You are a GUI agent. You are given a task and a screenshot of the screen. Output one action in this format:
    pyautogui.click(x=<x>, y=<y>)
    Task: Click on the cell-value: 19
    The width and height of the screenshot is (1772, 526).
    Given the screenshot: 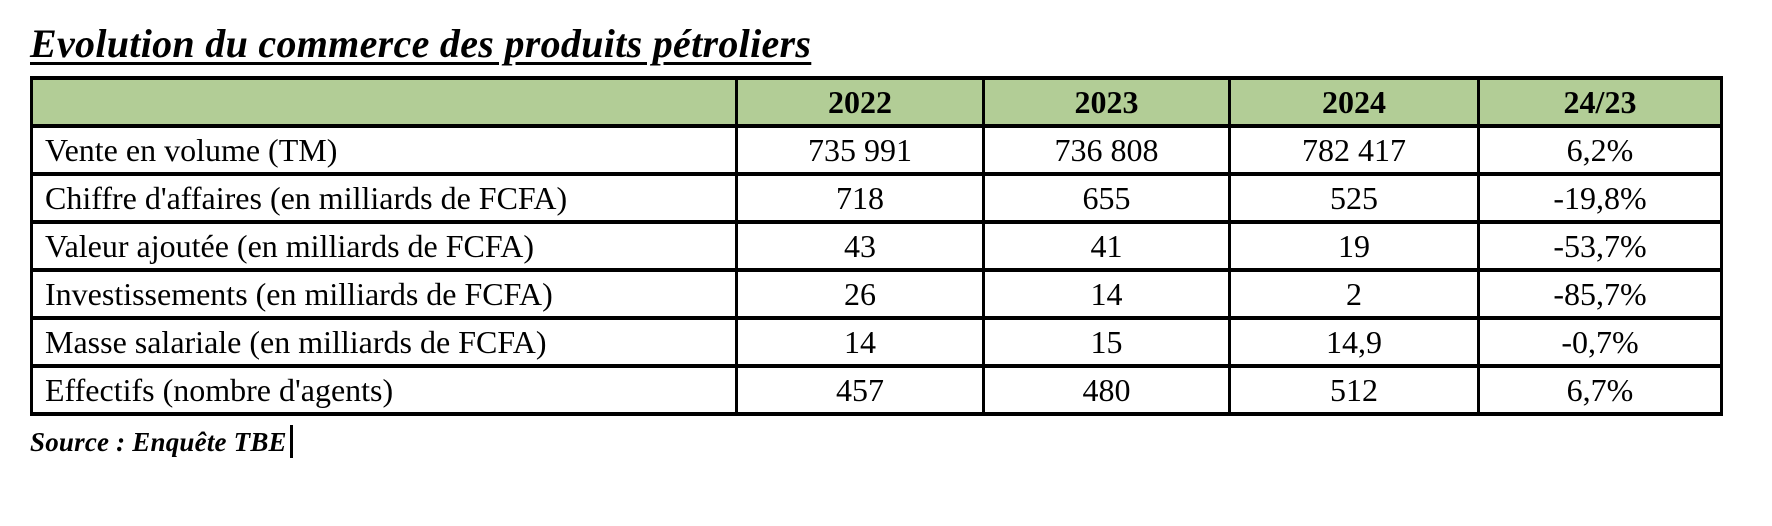 What is the action you would take?
    pyautogui.click(x=1354, y=246)
    